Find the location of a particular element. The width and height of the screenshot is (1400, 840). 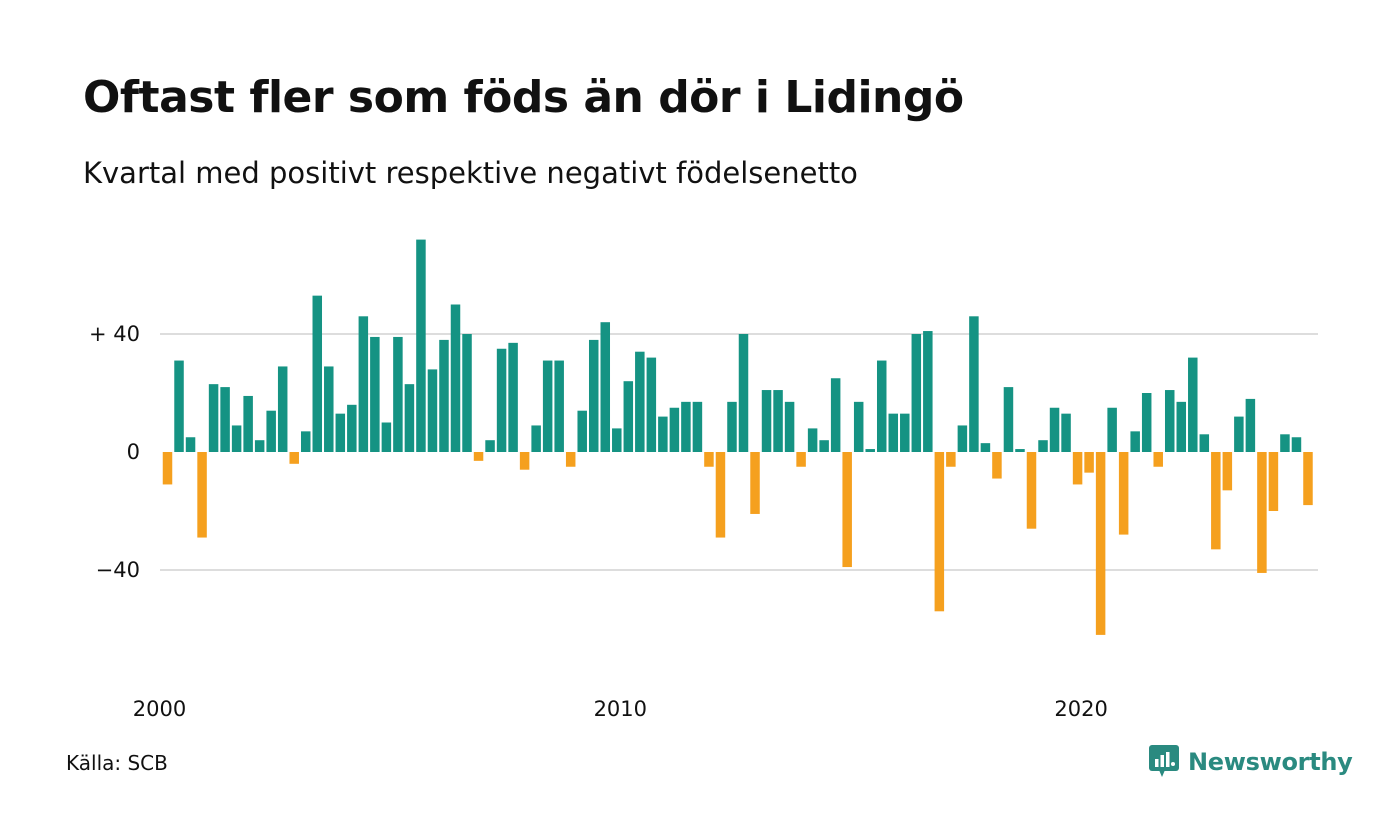

newsworthy-logo-icon is located at coordinates (1164, 761).